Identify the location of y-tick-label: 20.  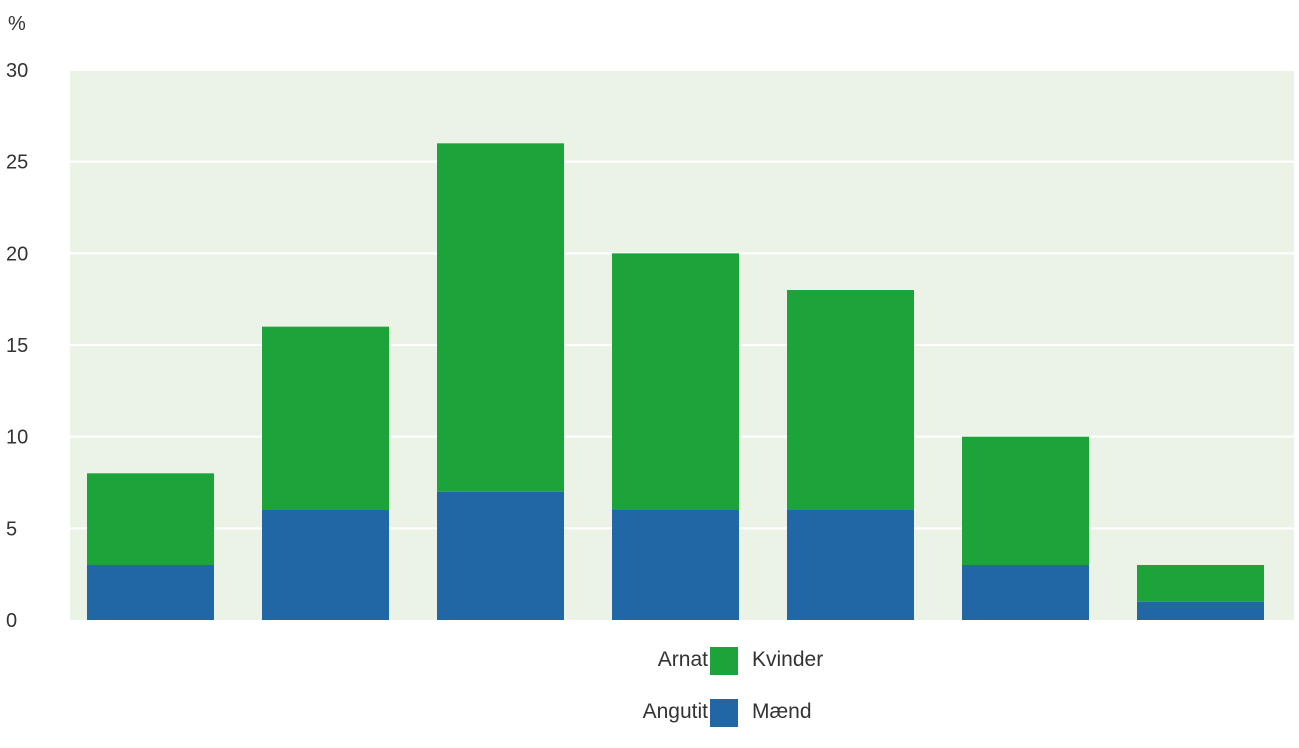
(17, 254).